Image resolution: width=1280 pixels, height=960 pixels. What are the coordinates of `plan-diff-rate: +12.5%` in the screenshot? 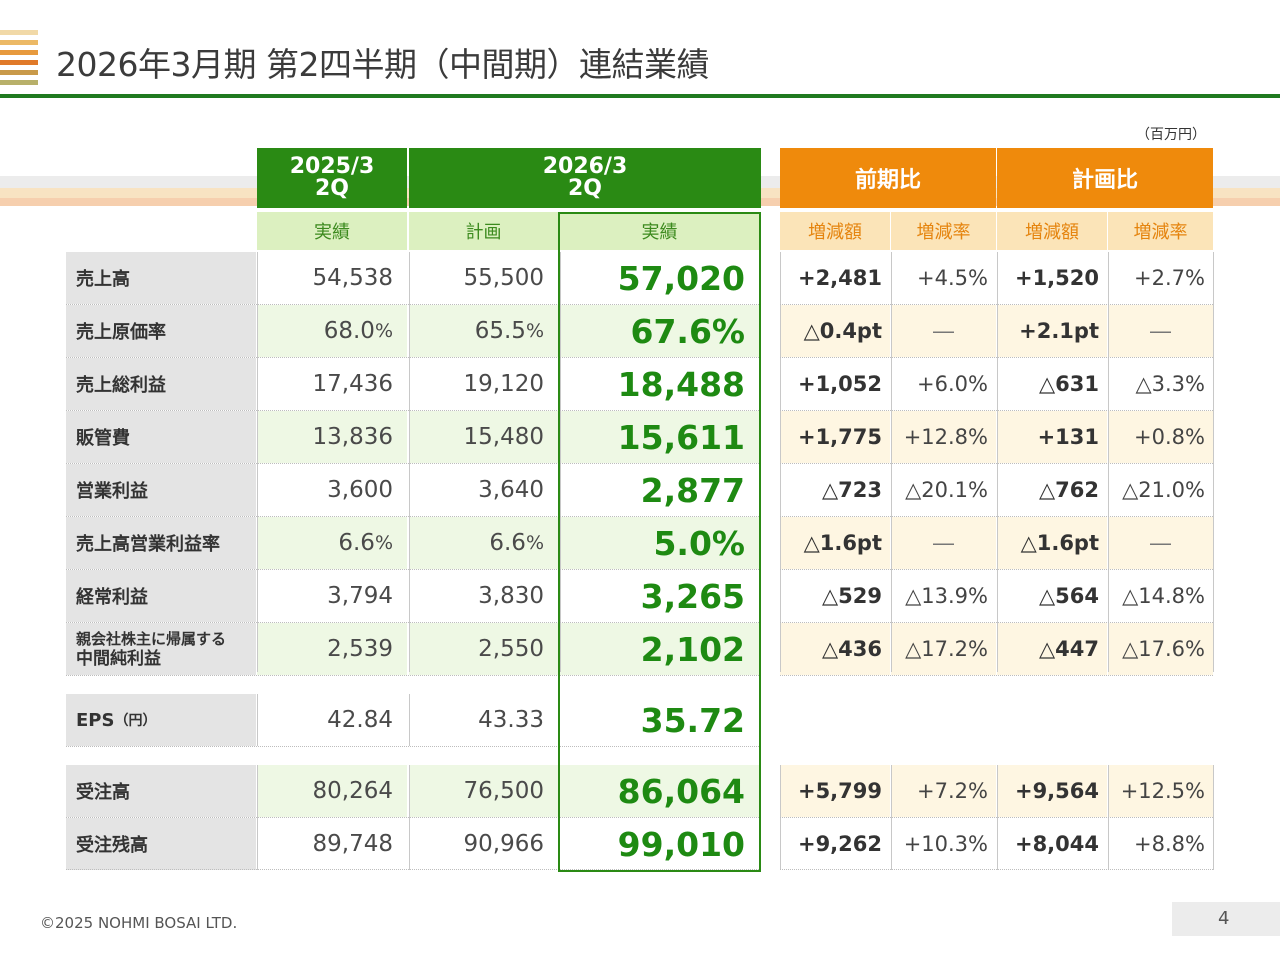 It's located at (1160, 791).